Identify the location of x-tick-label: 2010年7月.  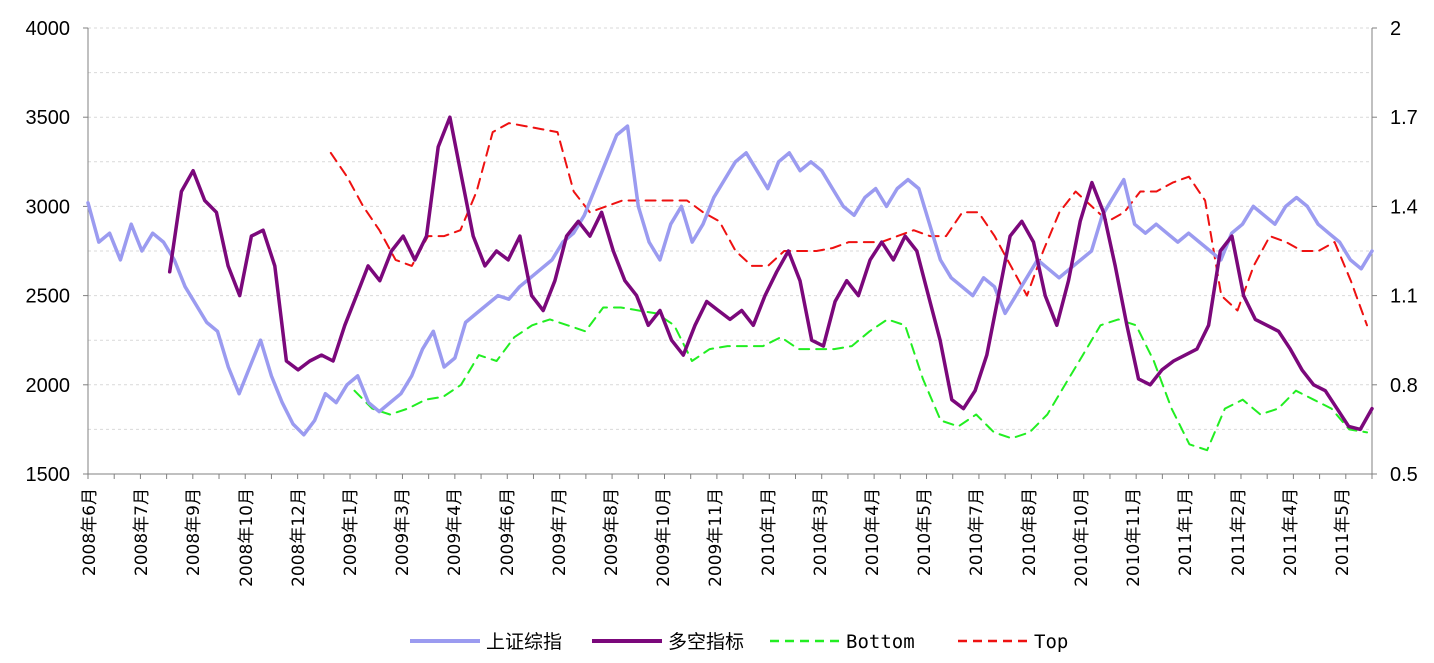
(977, 532).